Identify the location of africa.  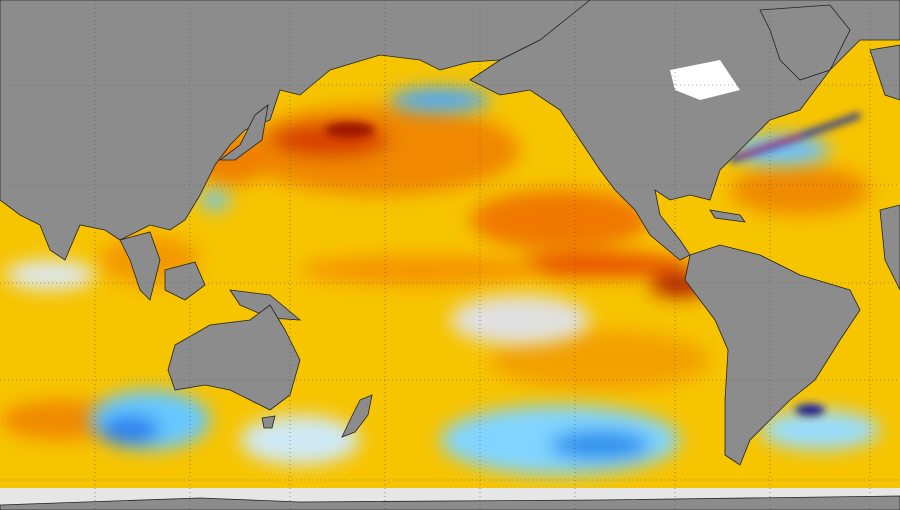
(889, 247).